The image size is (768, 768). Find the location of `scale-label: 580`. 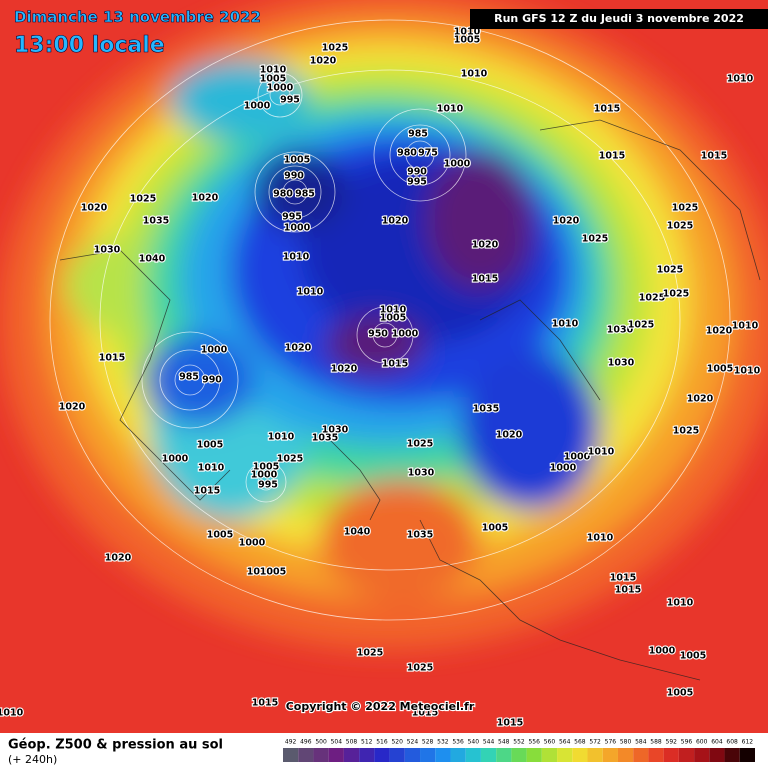

scale-label: 580 is located at coordinates (626, 742).